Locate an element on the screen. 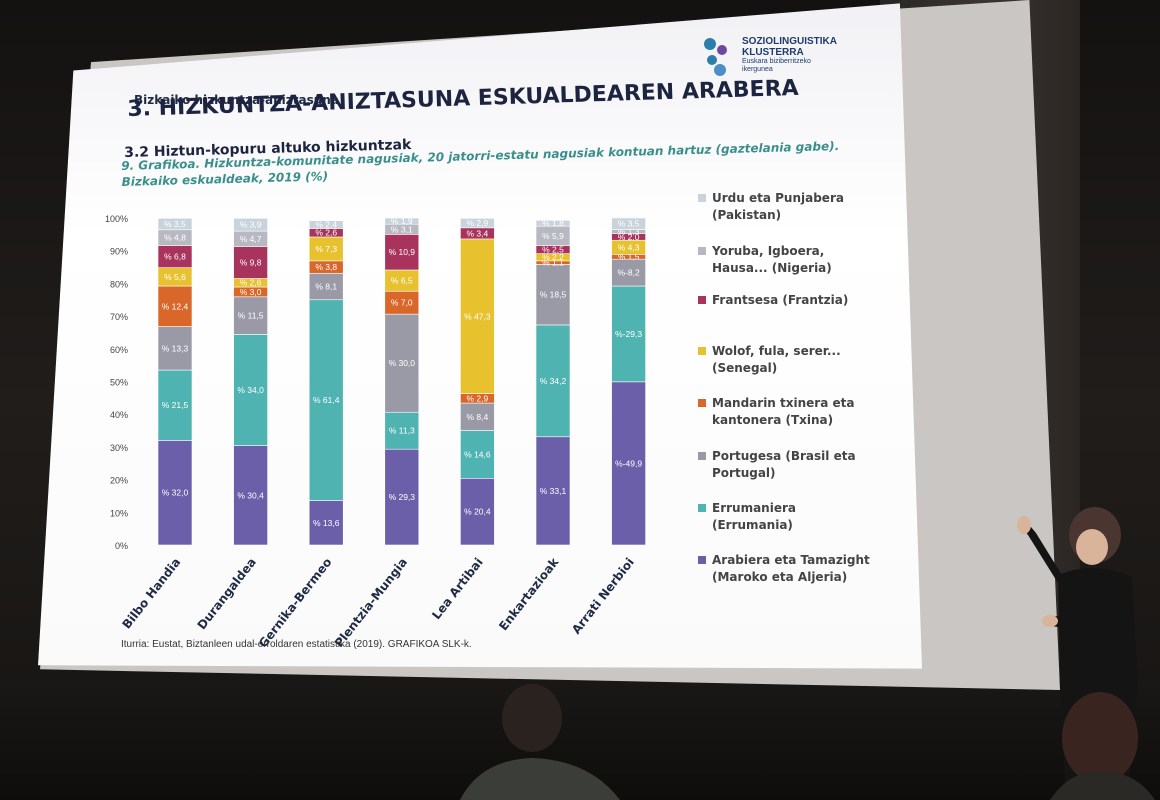 This screenshot has height=800, width=1160. data-label: % 30,0 is located at coordinates (402, 363).